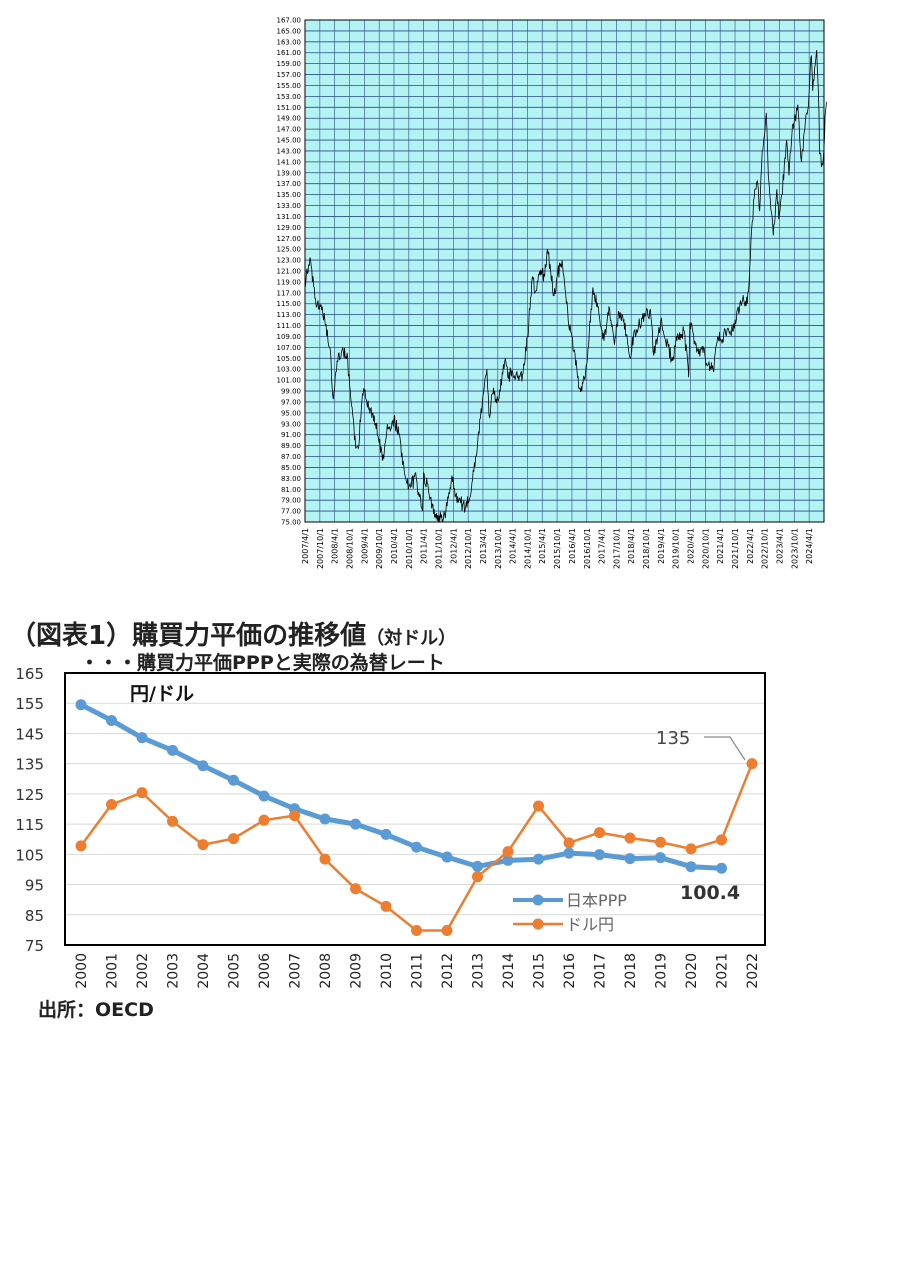  What do you see at coordinates (291, 402) in the screenshot?
I see `y-tick-label: 97.00` at bounding box center [291, 402].